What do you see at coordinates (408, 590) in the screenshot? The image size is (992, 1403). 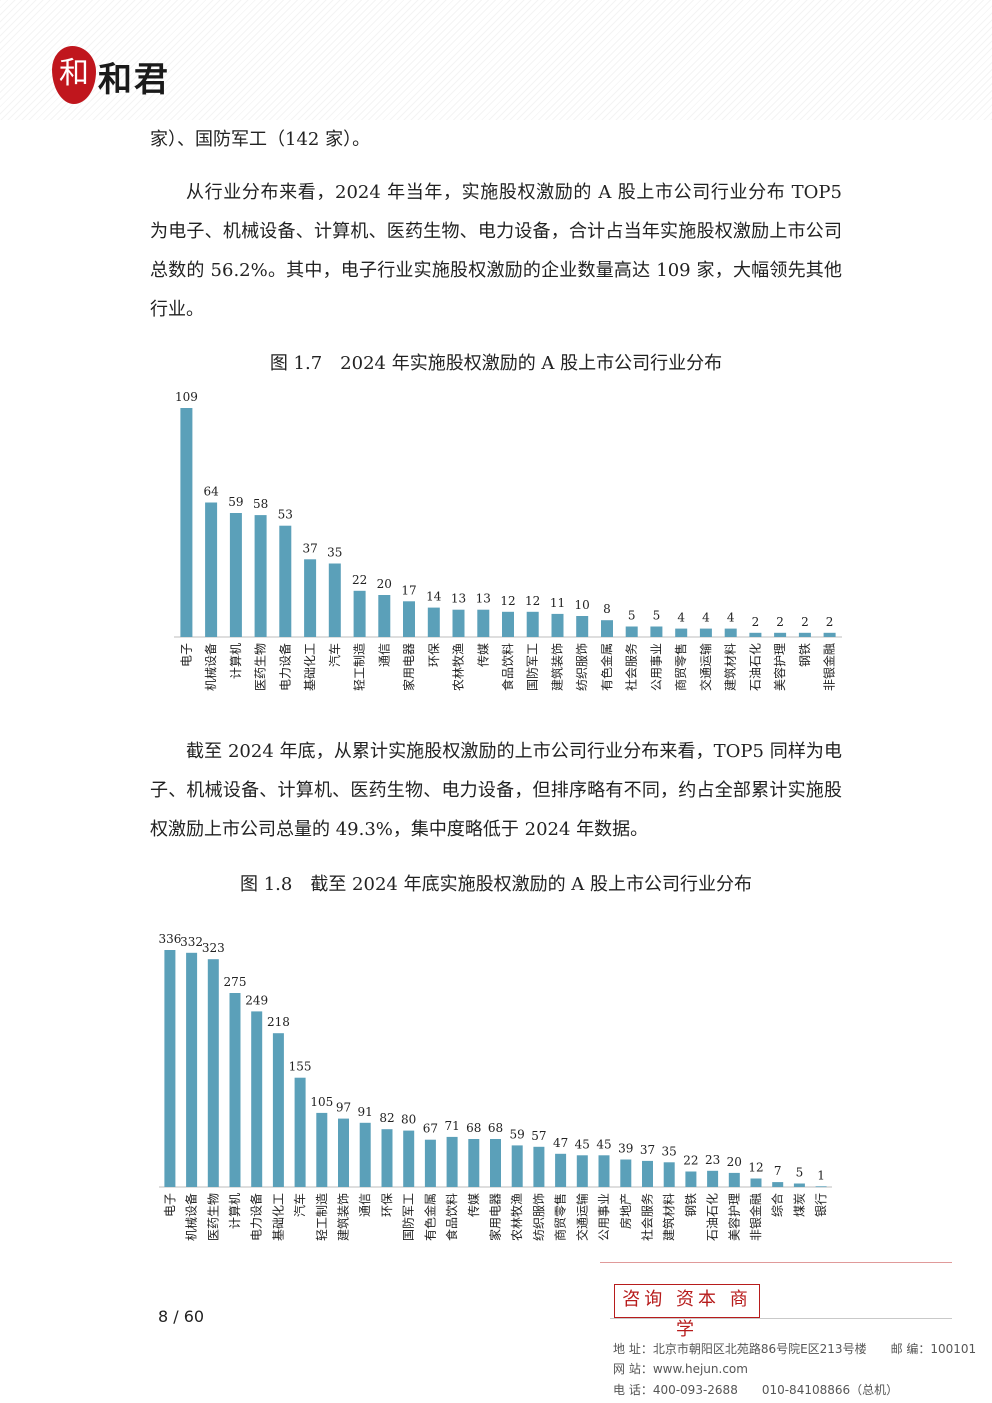 I see `data-label-10: 17` at bounding box center [408, 590].